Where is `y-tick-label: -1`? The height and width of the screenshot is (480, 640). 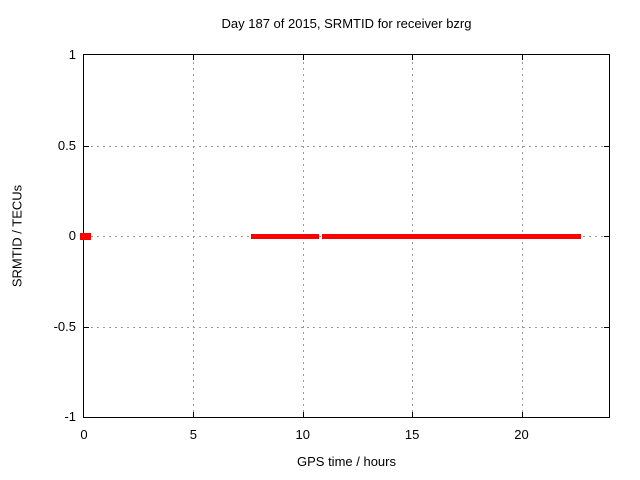
y-tick-label: -1 is located at coordinates (70, 416).